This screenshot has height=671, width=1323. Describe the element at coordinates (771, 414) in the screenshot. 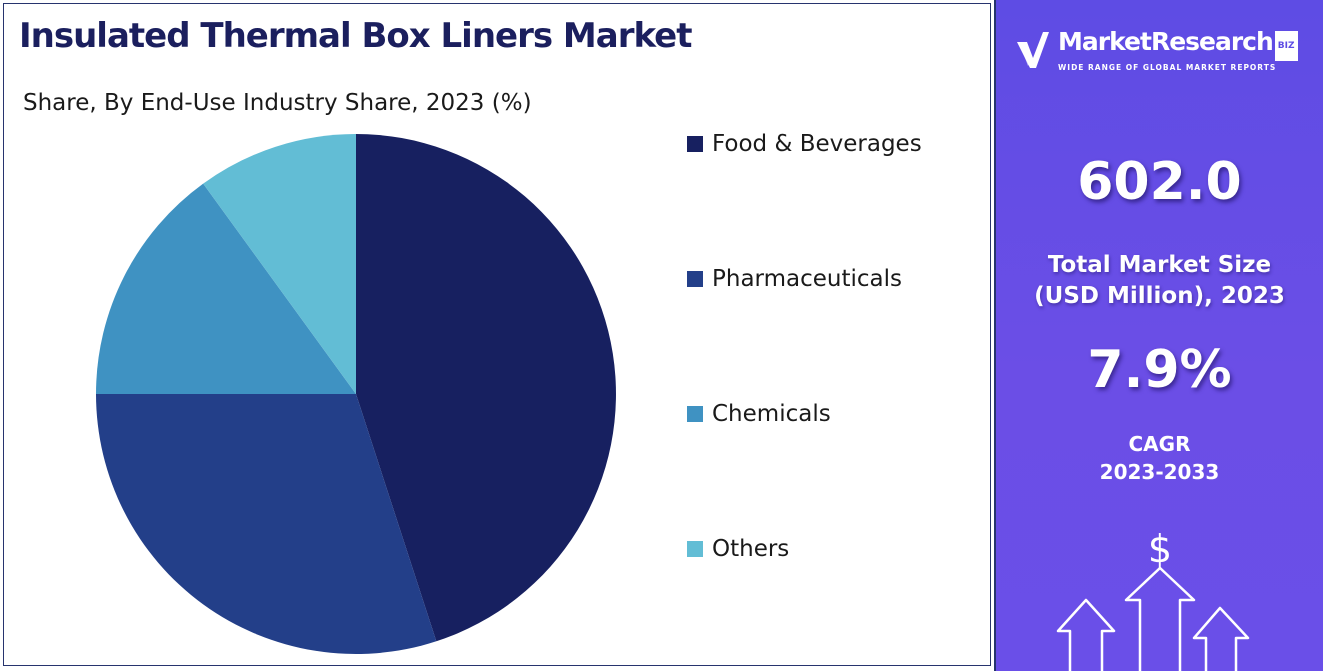

I see `legend-label: Chemicals` at that location.